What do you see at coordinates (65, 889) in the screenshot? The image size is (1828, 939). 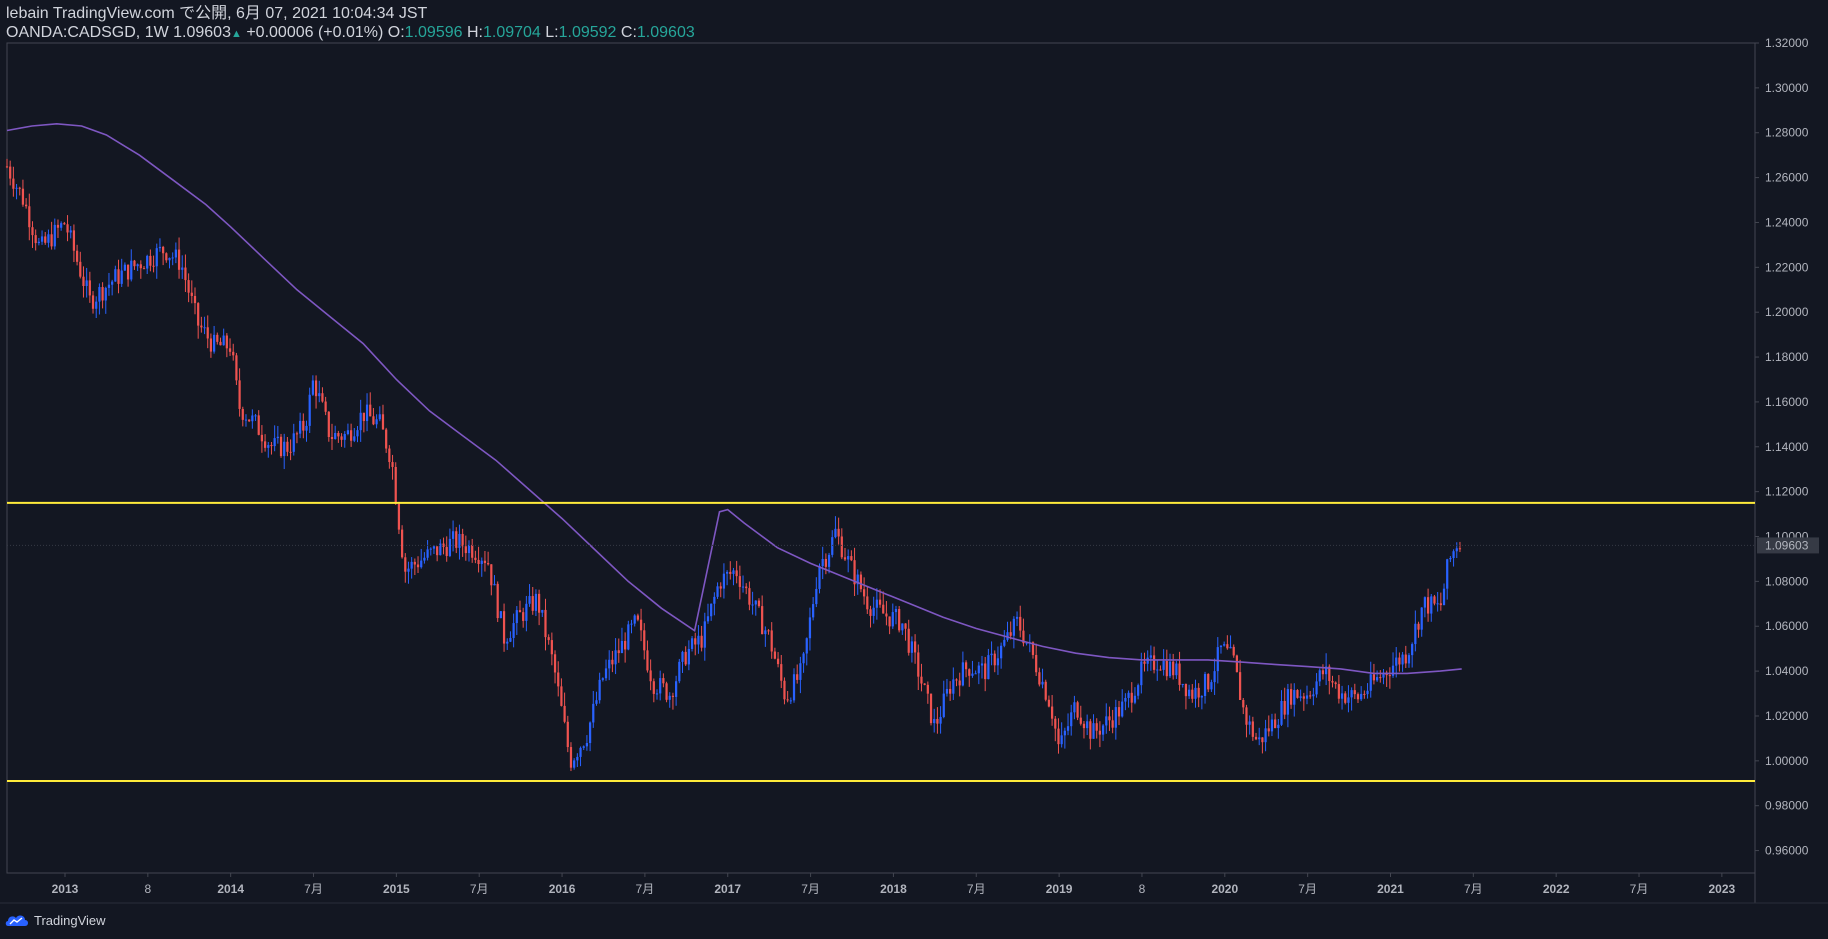 I see `time-tick-label: 2013` at bounding box center [65, 889].